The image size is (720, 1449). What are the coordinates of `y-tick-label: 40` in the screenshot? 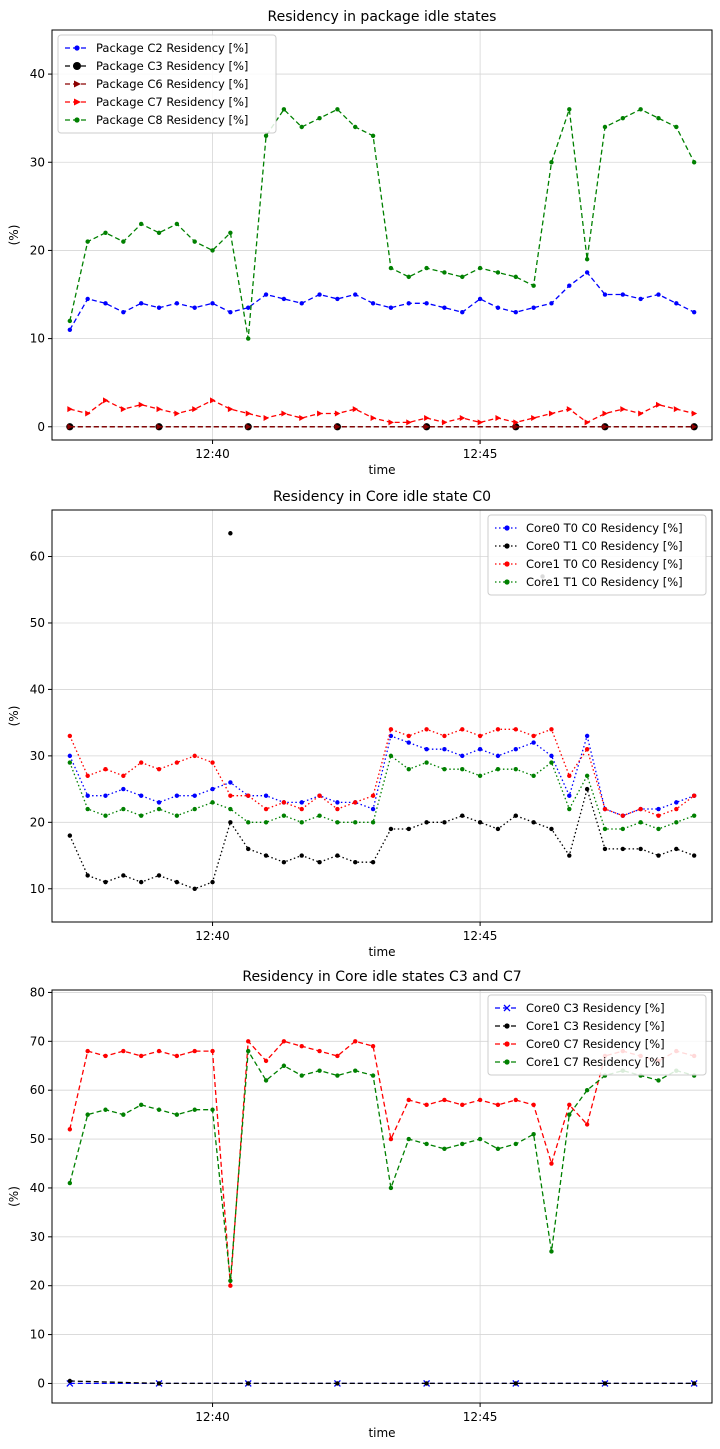 It's located at (37, 74).